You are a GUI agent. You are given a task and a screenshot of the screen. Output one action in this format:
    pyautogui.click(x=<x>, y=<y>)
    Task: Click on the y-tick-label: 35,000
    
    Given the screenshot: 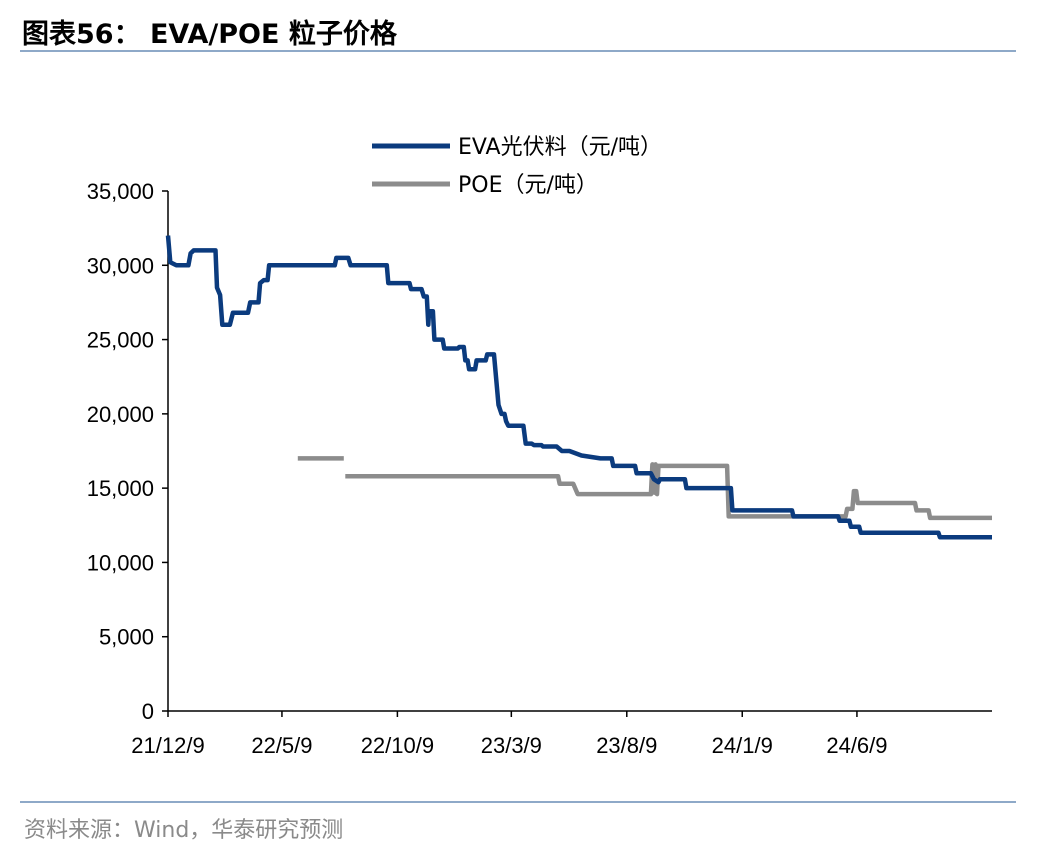 What is the action you would take?
    pyautogui.click(x=120, y=191)
    